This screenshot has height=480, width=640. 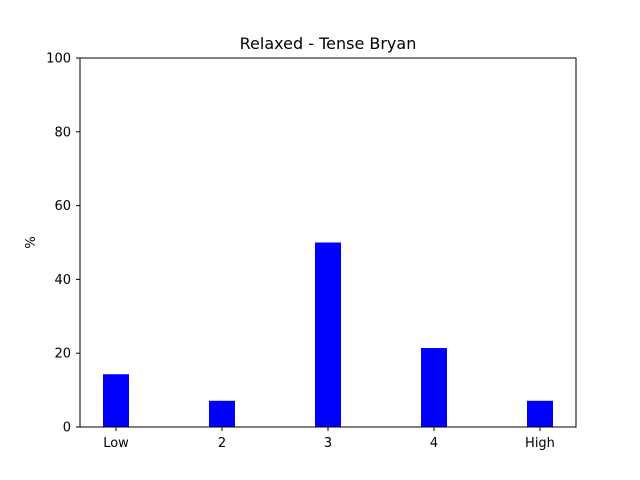 What do you see at coordinates (62, 354) in the screenshot?
I see `y-tick-label: 20` at bounding box center [62, 354].